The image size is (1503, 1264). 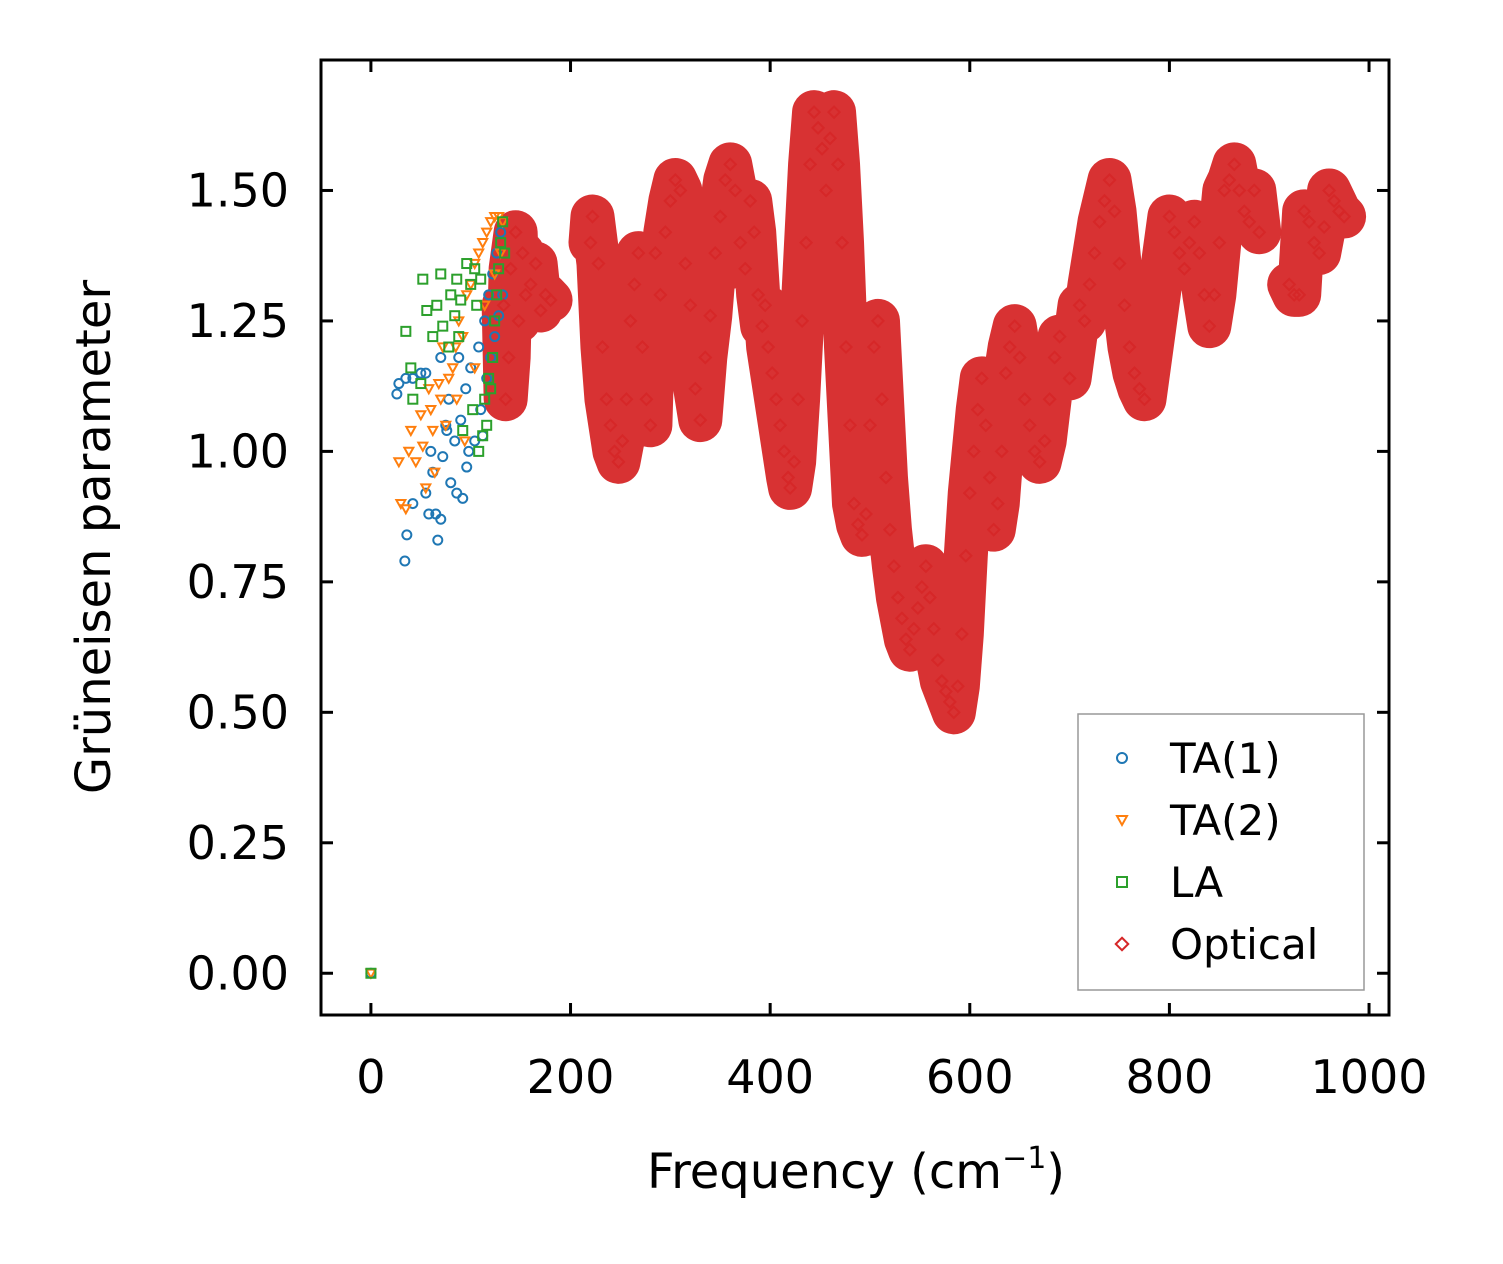 What do you see at coordinates (94, 537) in the screenshot?
I see `y-axis-label: Grüneisen parameter` at bounding box center [94, 537].